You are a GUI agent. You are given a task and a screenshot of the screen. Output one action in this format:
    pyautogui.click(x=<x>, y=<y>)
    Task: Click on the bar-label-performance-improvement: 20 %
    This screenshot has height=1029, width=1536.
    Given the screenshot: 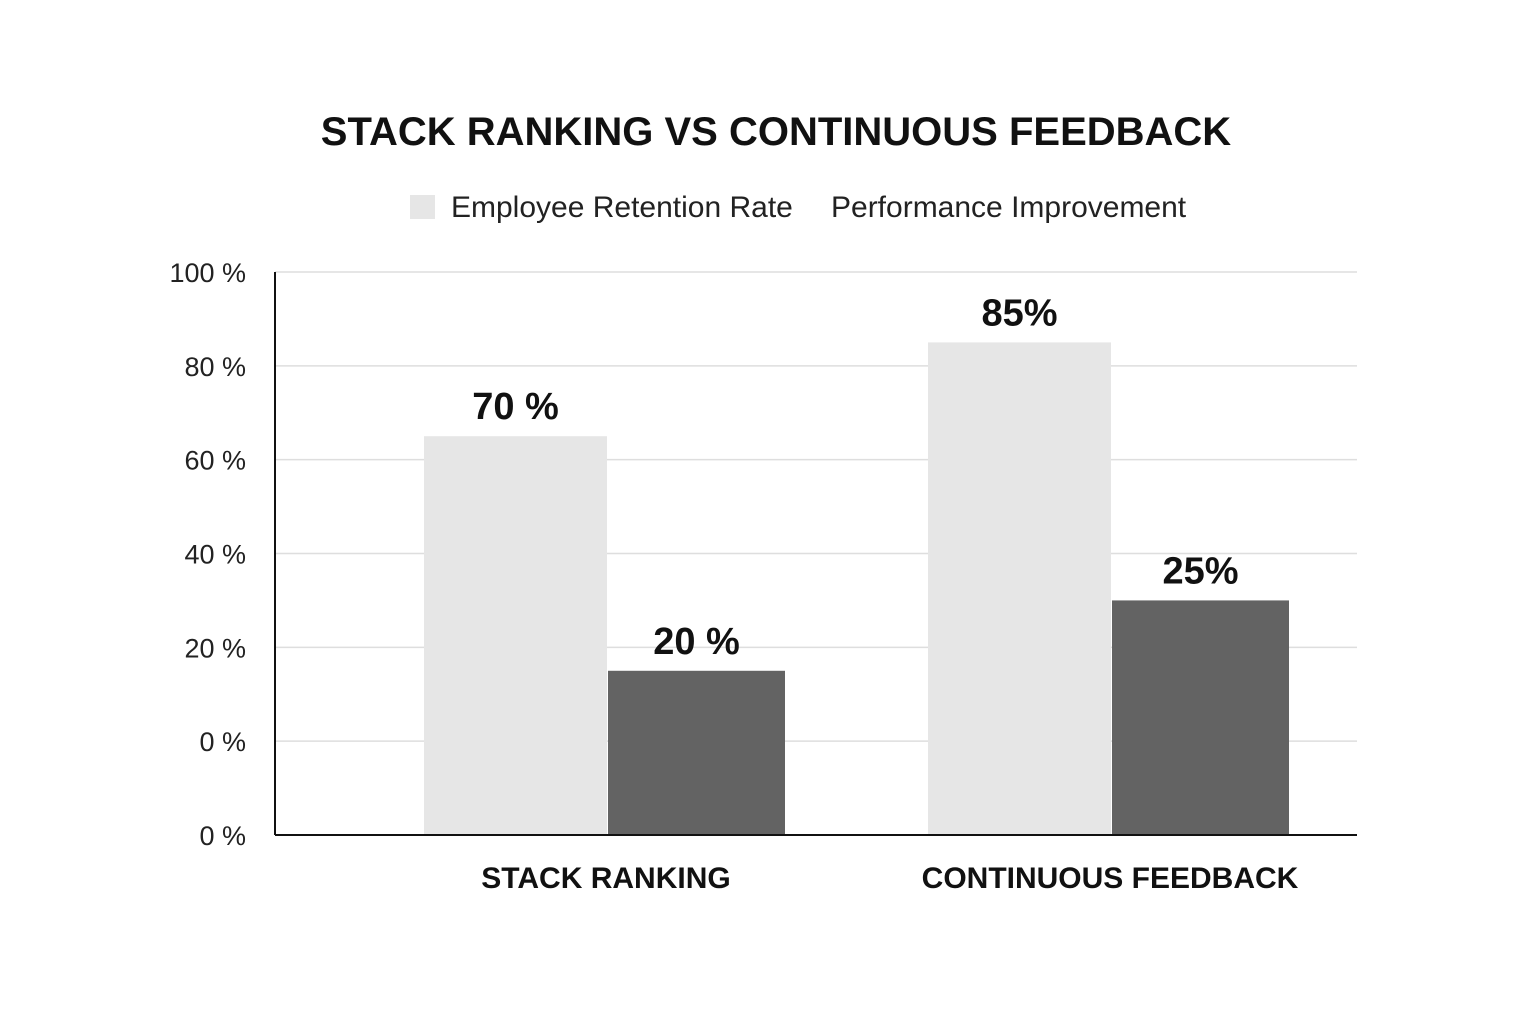 What is the action you would take?
    pyautogui.click(x=696, y=642)
    